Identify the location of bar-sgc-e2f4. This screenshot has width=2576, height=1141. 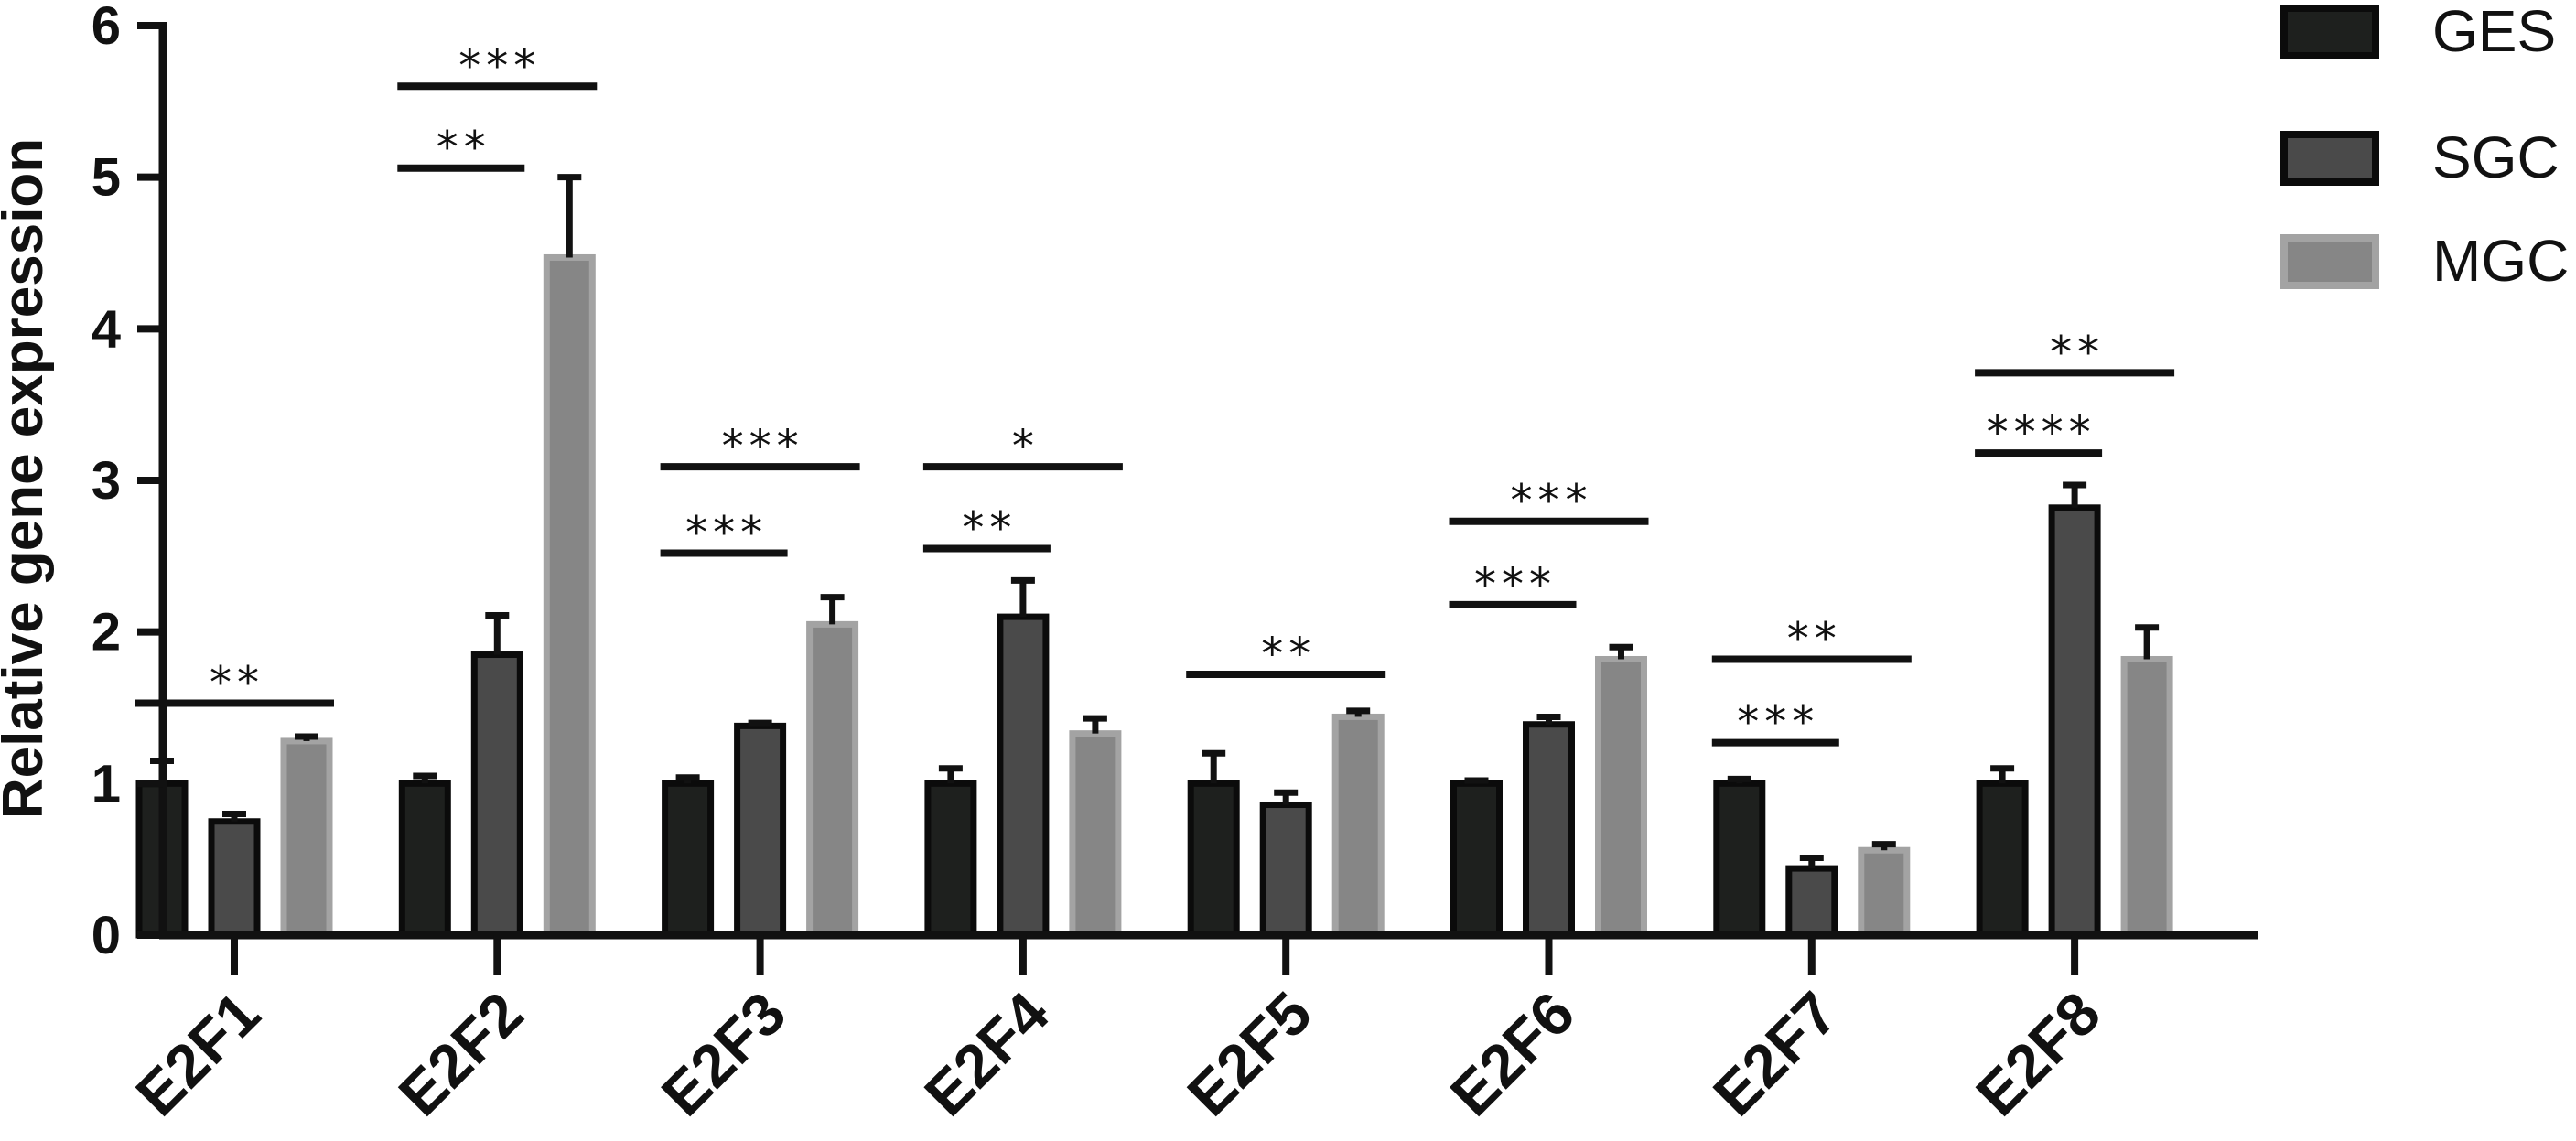
(1023, 776).